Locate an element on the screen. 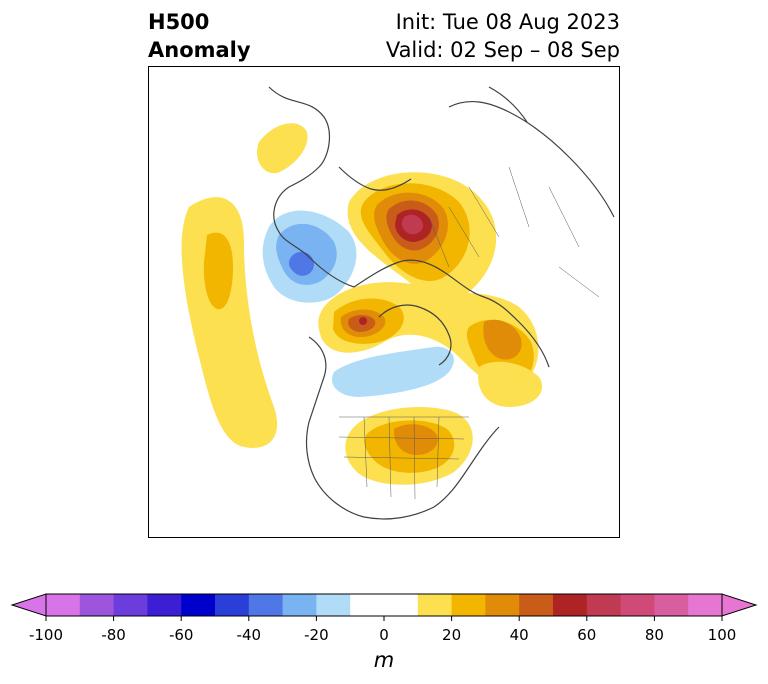  colorbar-tick-label: -60 is located at coordinates (181, 635).